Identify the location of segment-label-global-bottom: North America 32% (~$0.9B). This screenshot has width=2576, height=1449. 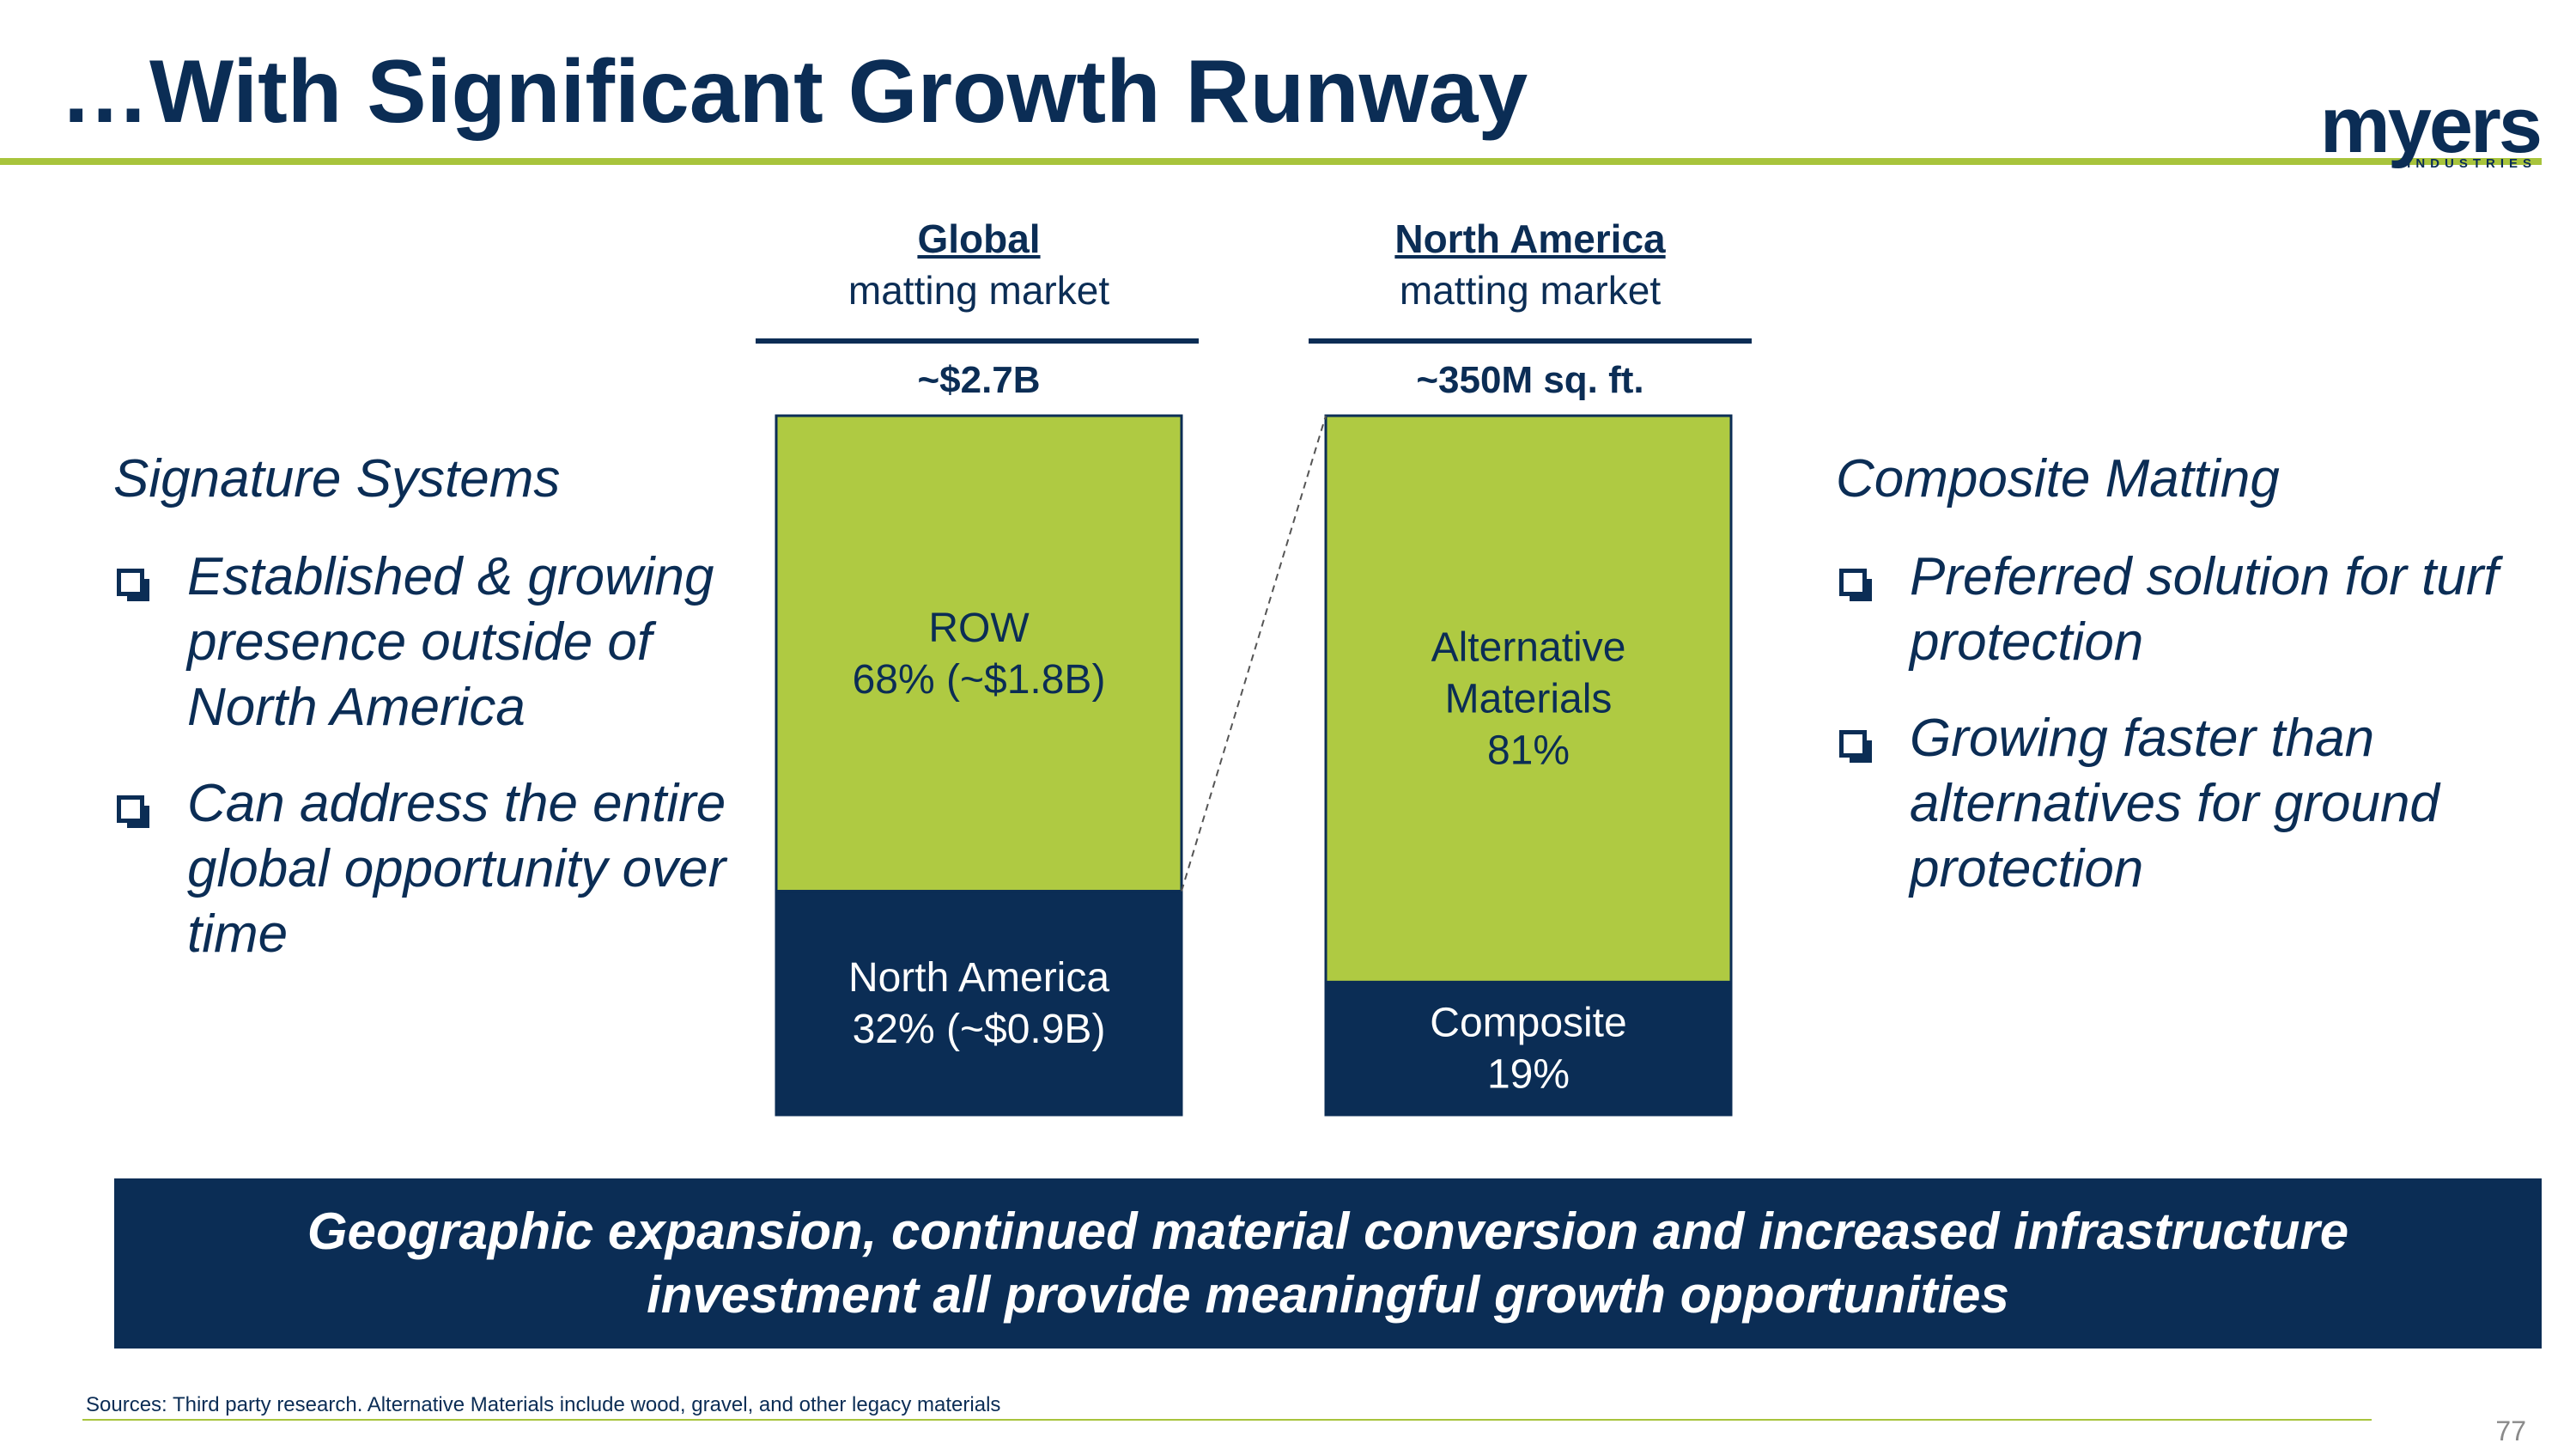
(979, 1003).